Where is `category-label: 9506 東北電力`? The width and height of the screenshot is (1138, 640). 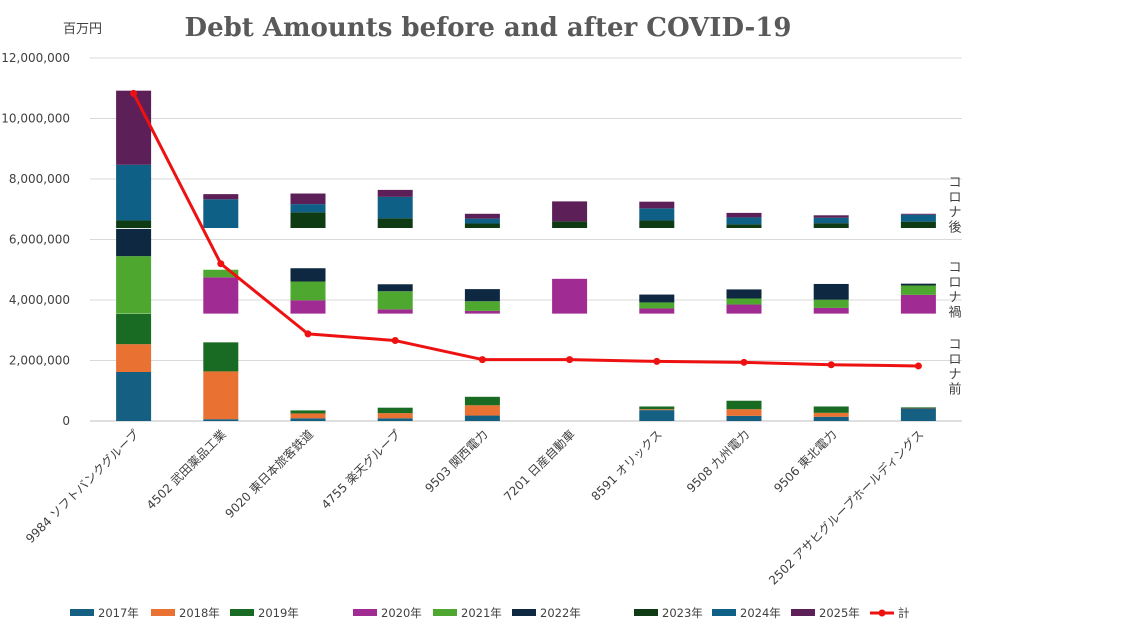 category-label: 9506 東北電力 is located at coordinates (805, 461).